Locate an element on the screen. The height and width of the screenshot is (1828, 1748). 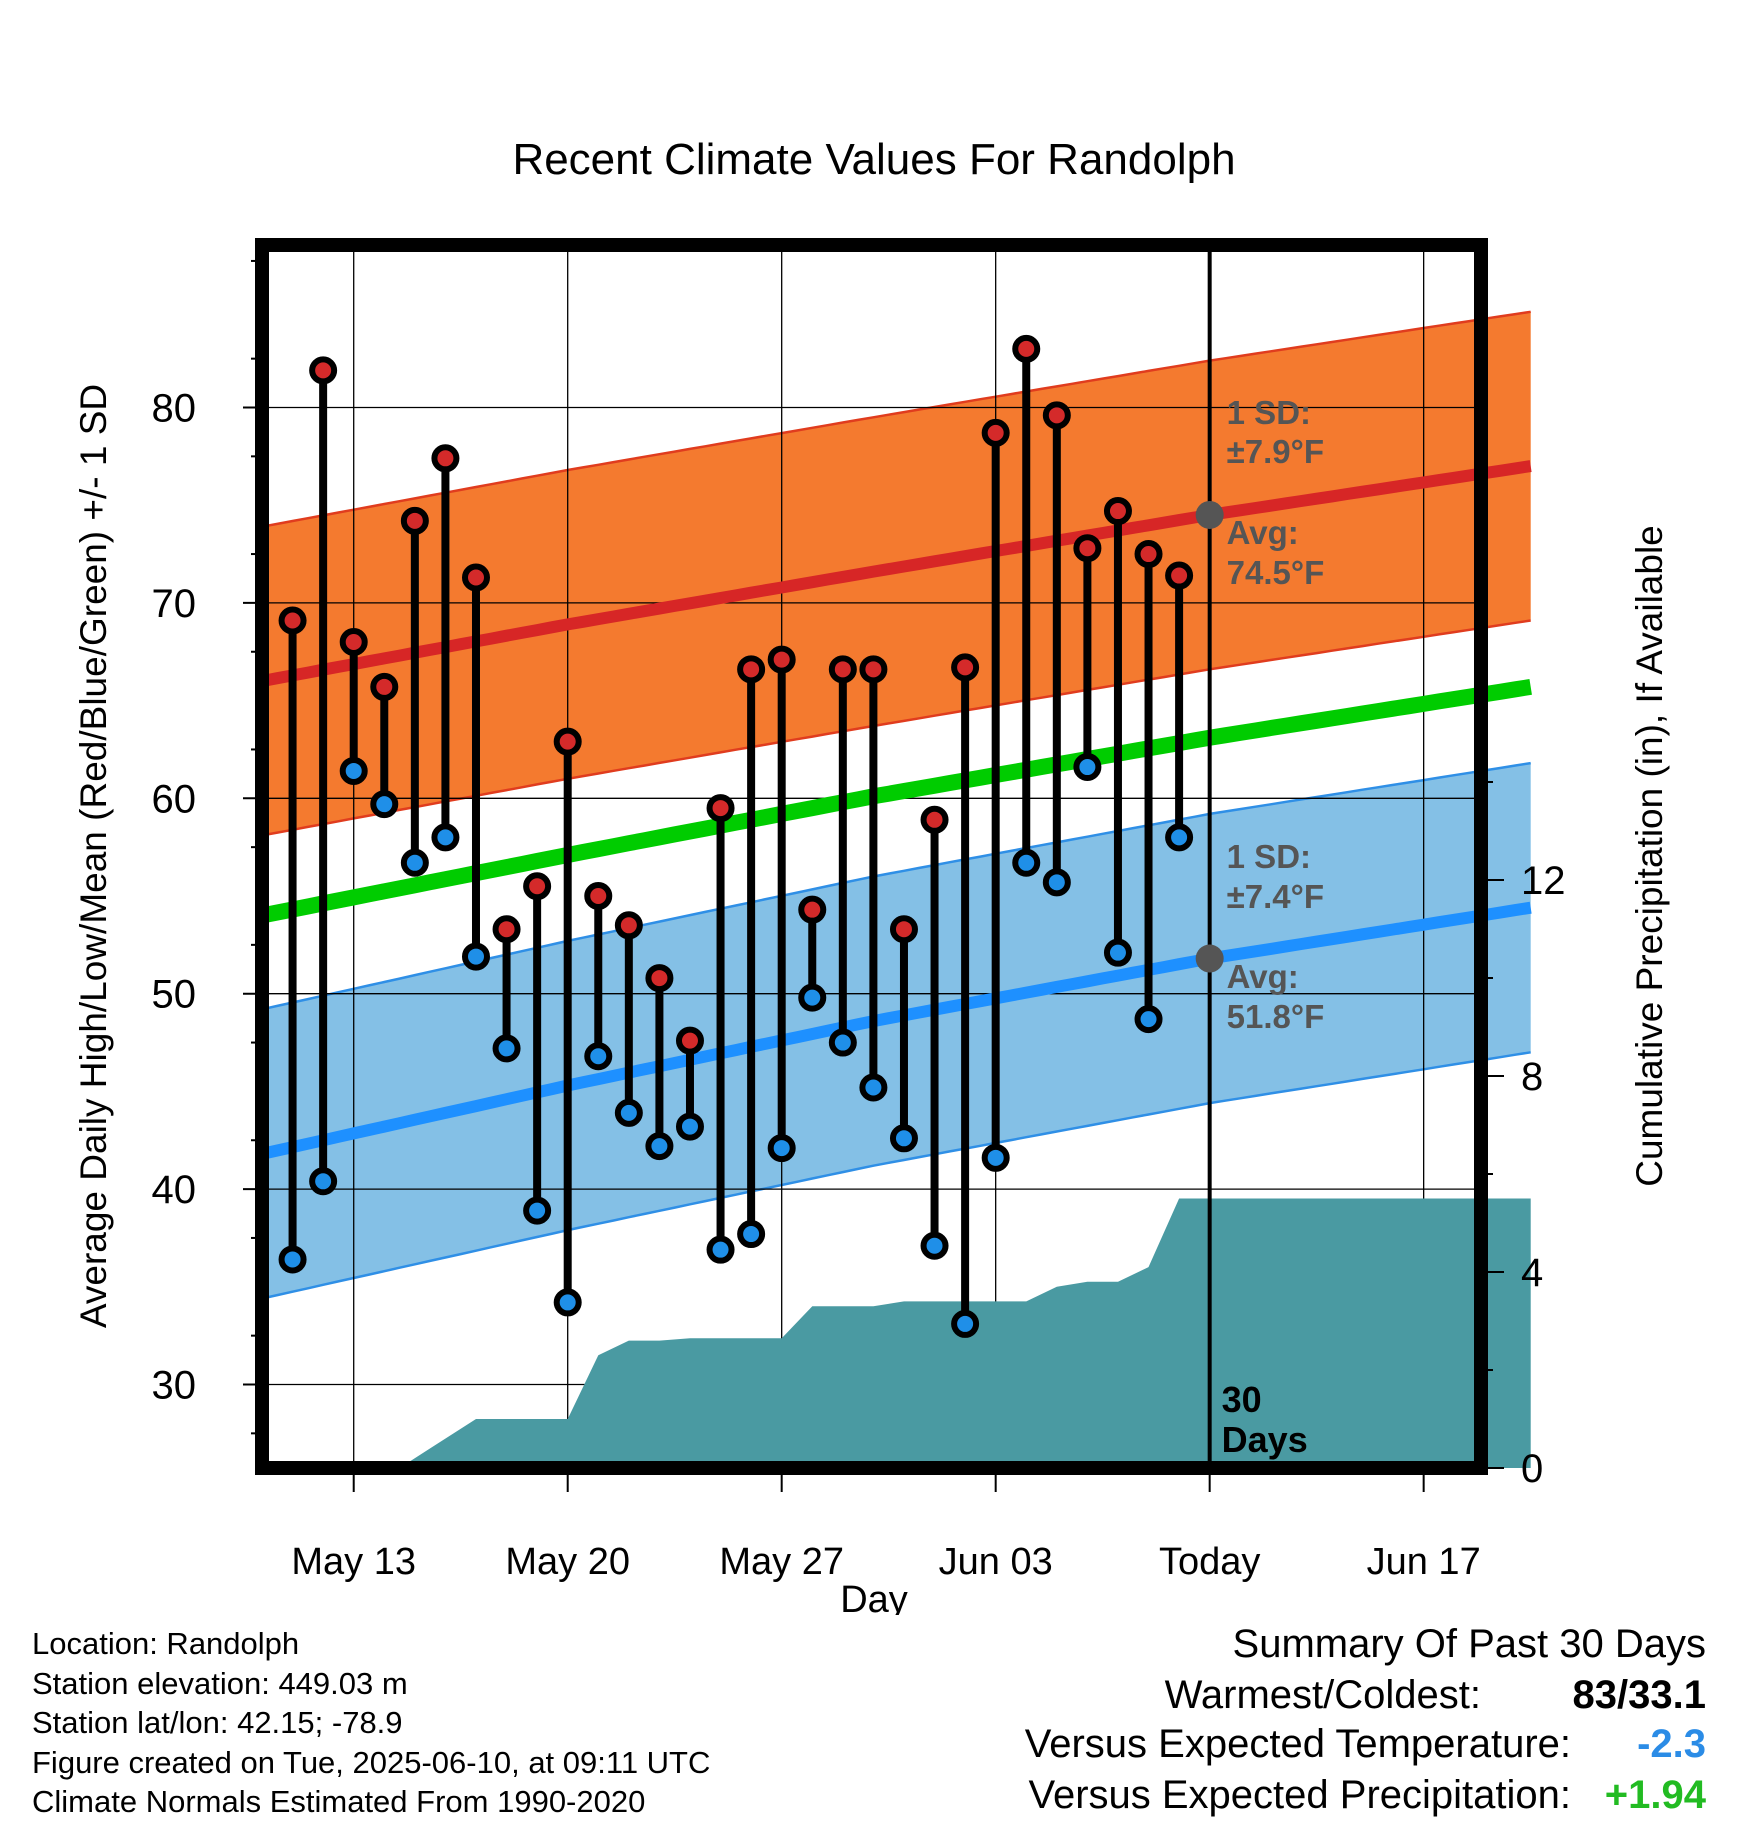
summary-temp-label: Versus Expected Temperature: is located at coordinates (1297, 1744).